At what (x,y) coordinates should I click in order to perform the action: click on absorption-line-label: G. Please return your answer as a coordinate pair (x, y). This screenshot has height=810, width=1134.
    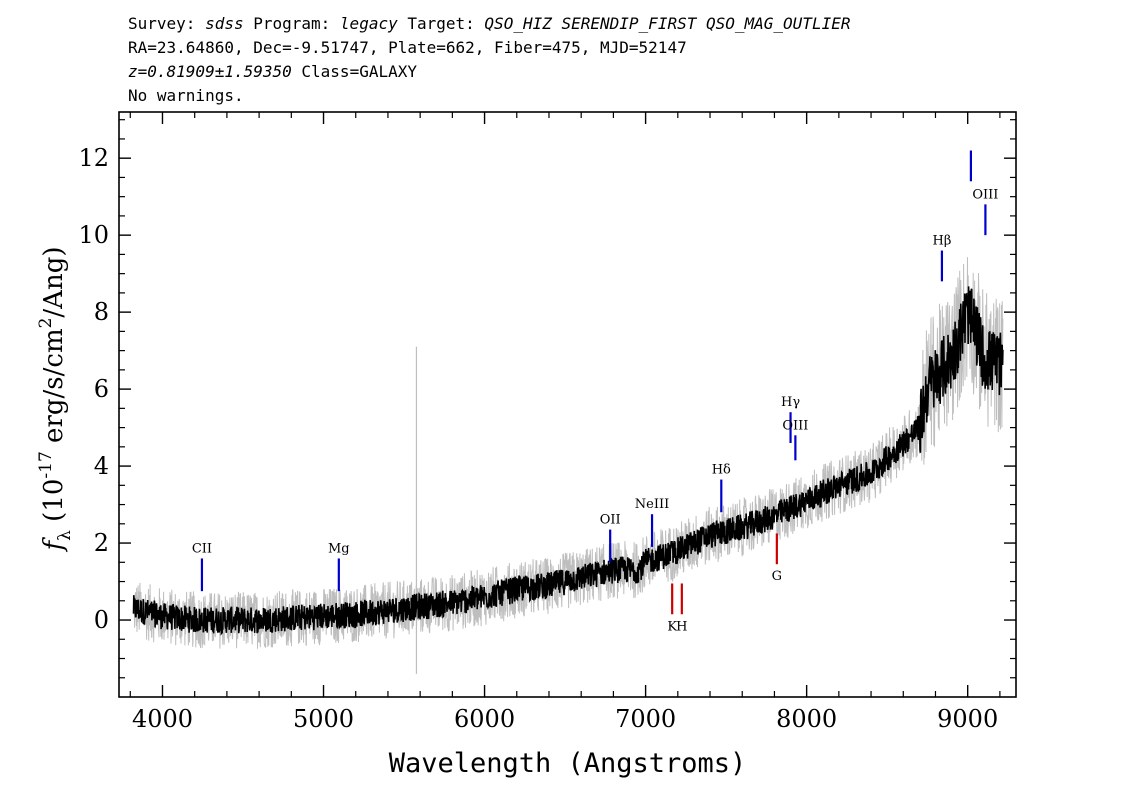
    Looking at the image, I should click on (777, 576).